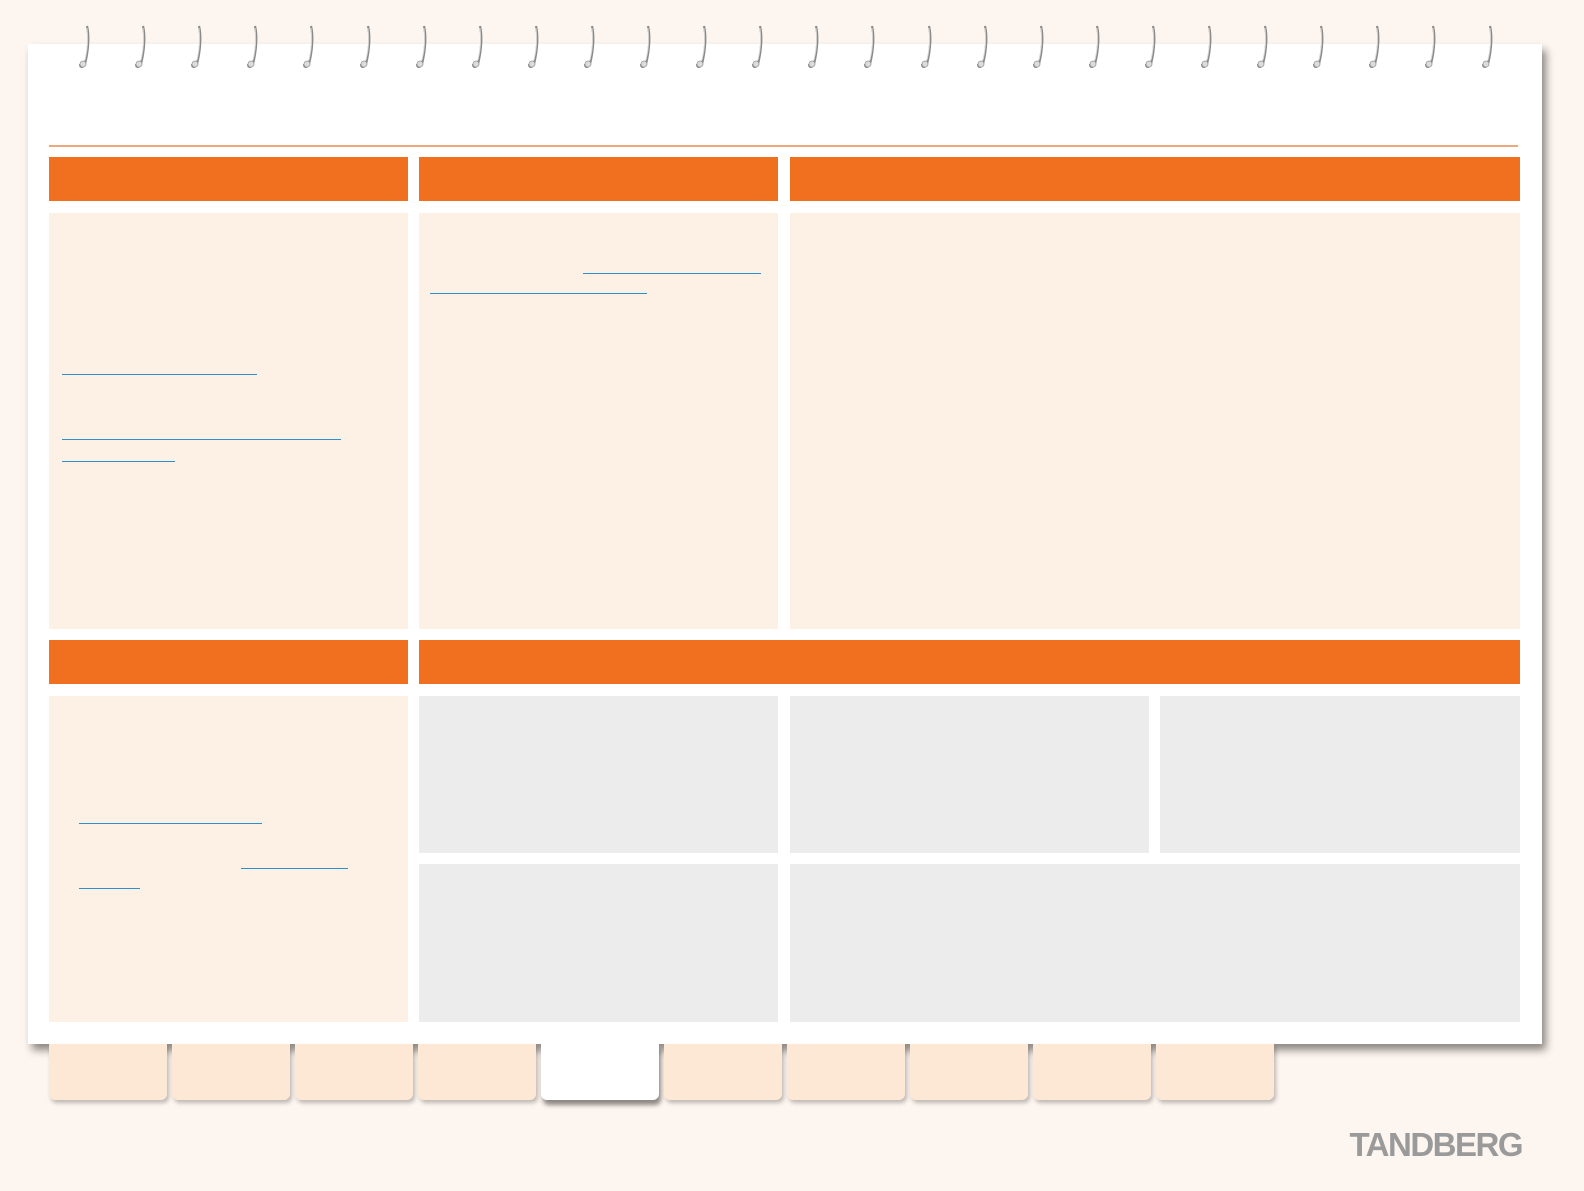 This screenshot has width=1584, height=1191. What do you see at coordinates (600, 1072) in the screenshot?
I see `tab-5-active` at bounding box center [600, 1072].